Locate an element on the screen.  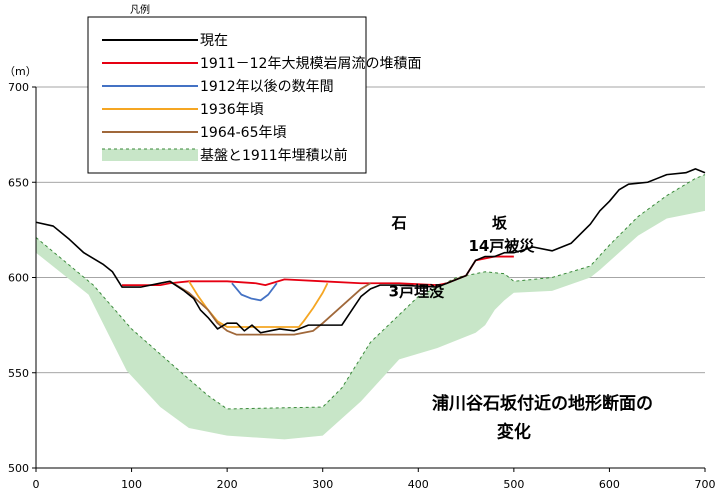
legend-label-5: 1964-65年頃 is located at coordinates (243, 133).